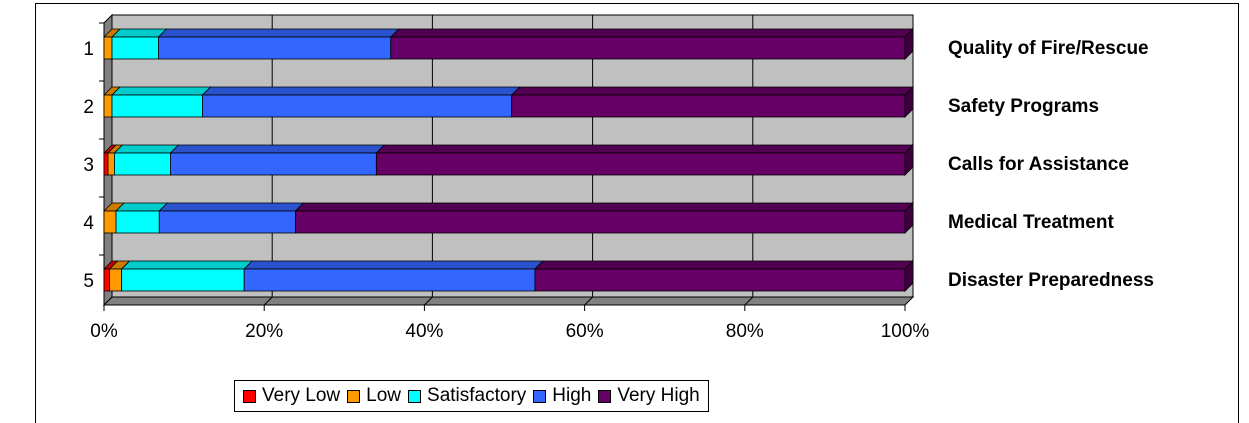 The height and width of the screenshot is (423, 1249). Describe the element at coordinates (88, 281) in the screenshot. I see `y-tick-label: 5` at that location.